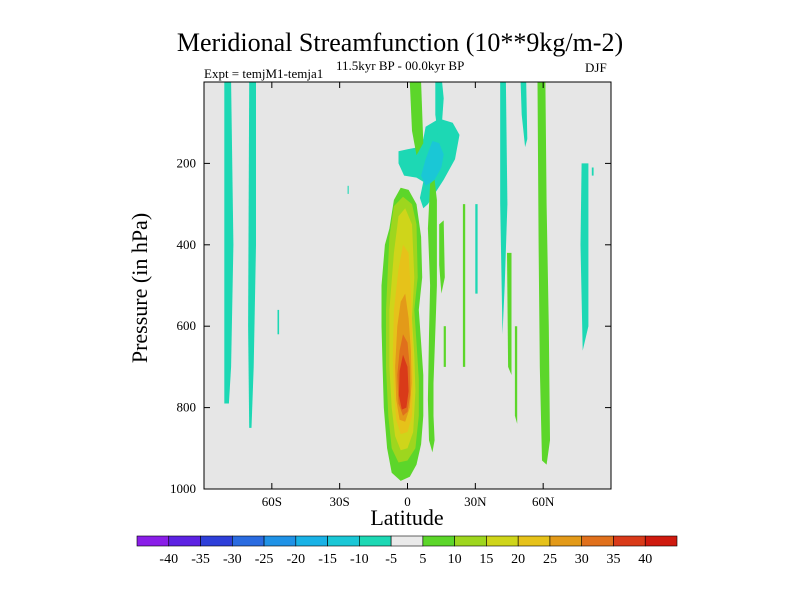 This screenshot has width=800, height=600. I want to click on y-tick-label: 800, so click(187, 407).